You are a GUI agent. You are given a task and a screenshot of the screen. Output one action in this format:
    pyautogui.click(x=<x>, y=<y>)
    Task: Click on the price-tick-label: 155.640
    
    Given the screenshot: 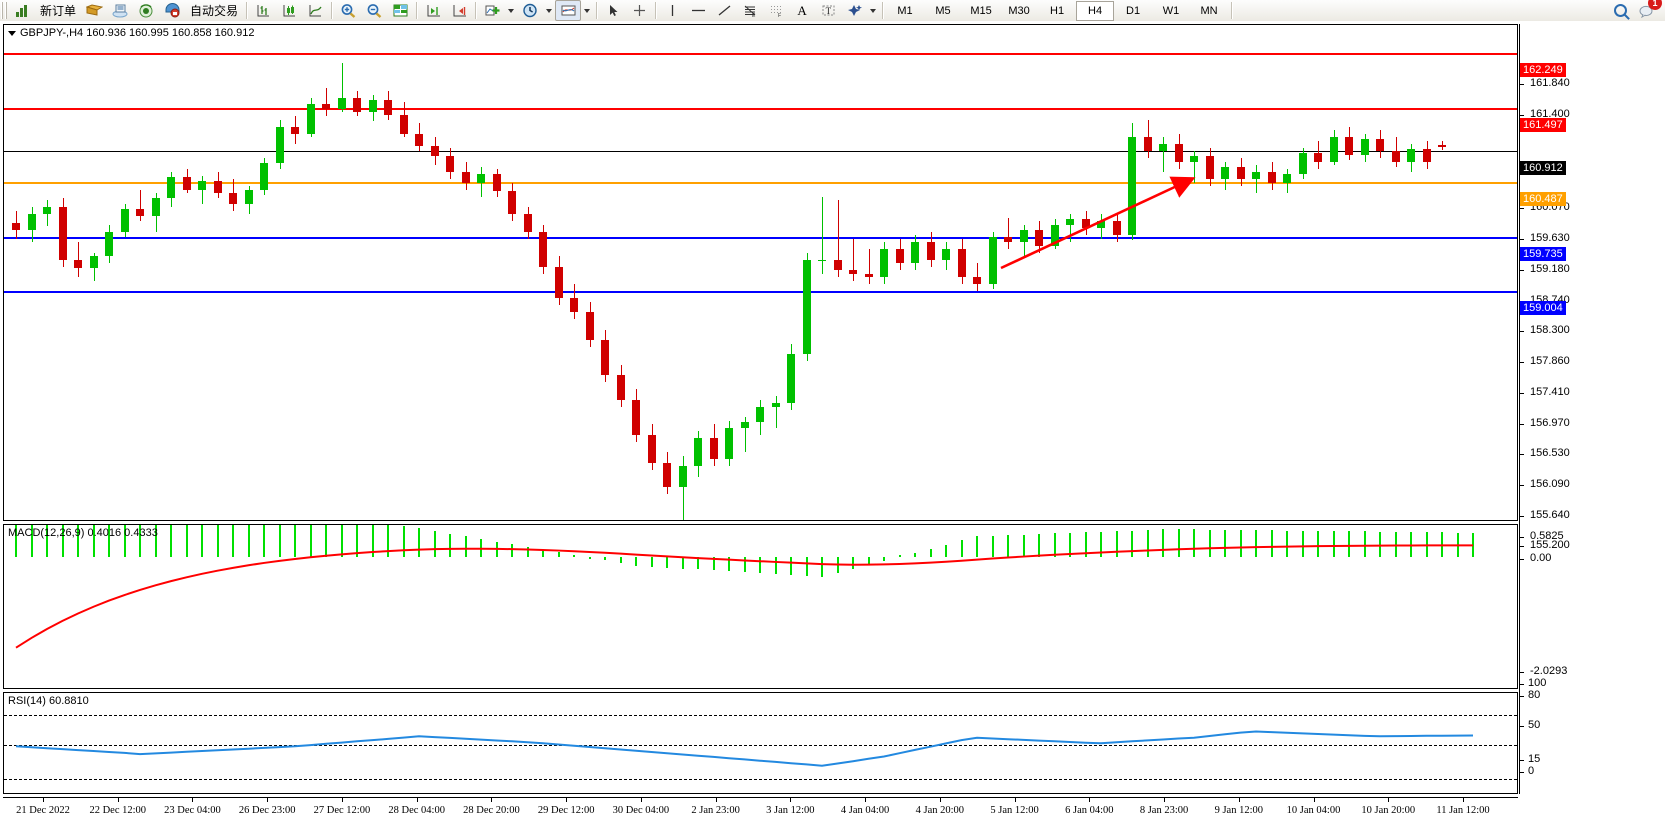 What is the action you would take?
    pyautogui.click(x=1550, y=515)
    